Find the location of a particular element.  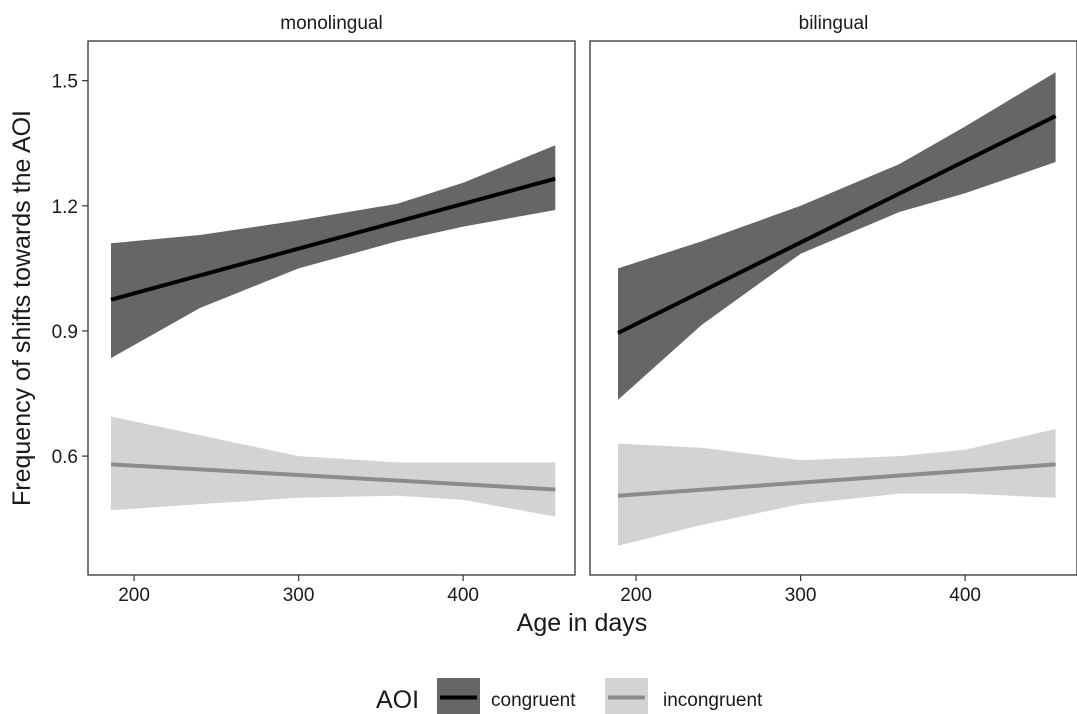

legend-label-incongruent: incongruent is located at coordinates (713, 700).